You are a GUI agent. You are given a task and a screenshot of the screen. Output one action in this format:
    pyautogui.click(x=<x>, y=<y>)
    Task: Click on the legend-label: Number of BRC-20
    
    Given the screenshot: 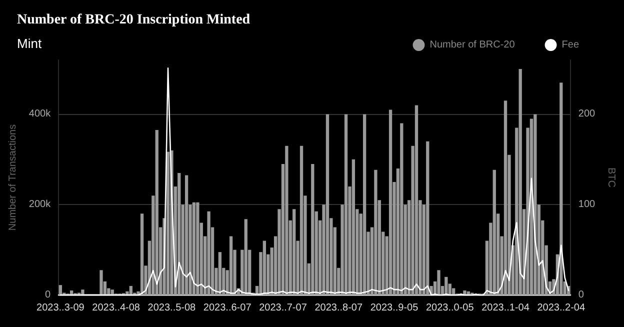 What is the action you would take?
    pyautogui.click(x=473, y=45)
    